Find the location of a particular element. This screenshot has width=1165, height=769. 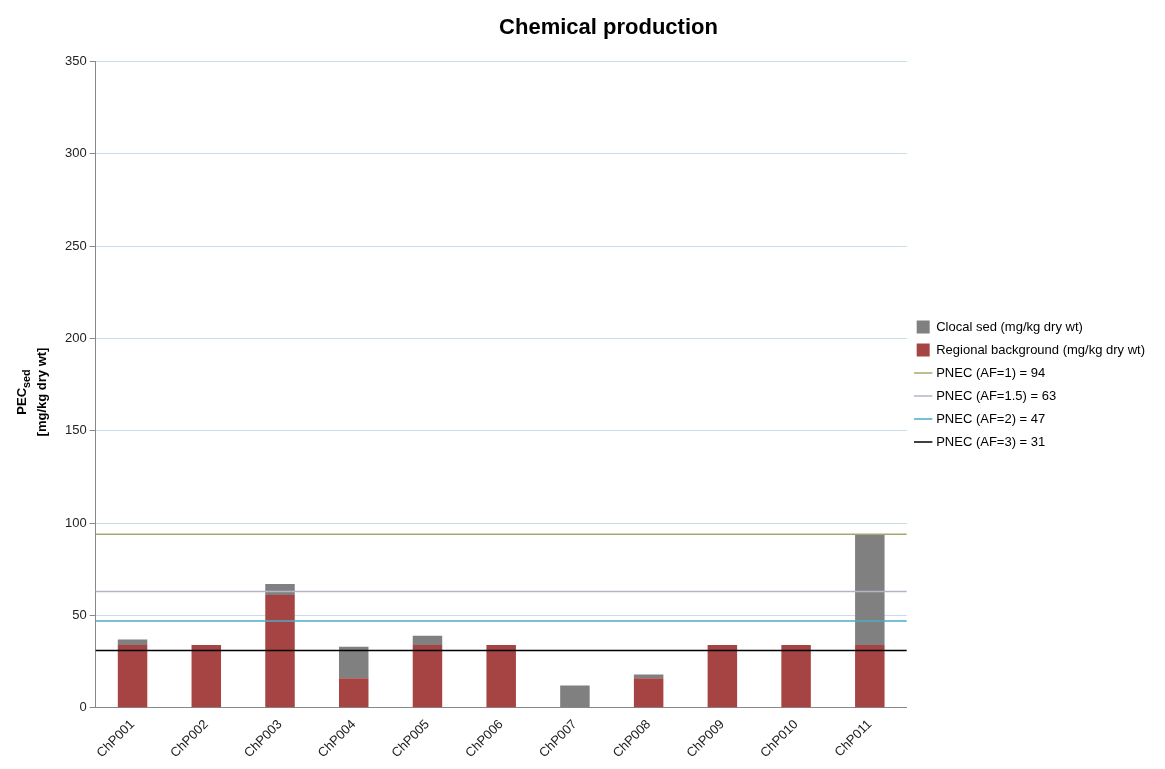

y-tick-label: 200 is located at coordinates (75, 337).